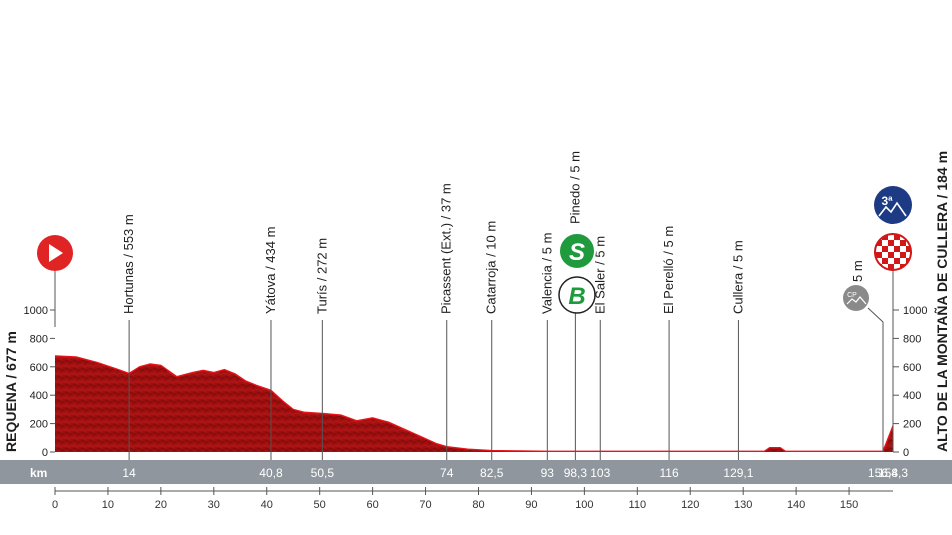  I want to click on x-tick-label: 110, so click(638, 505).